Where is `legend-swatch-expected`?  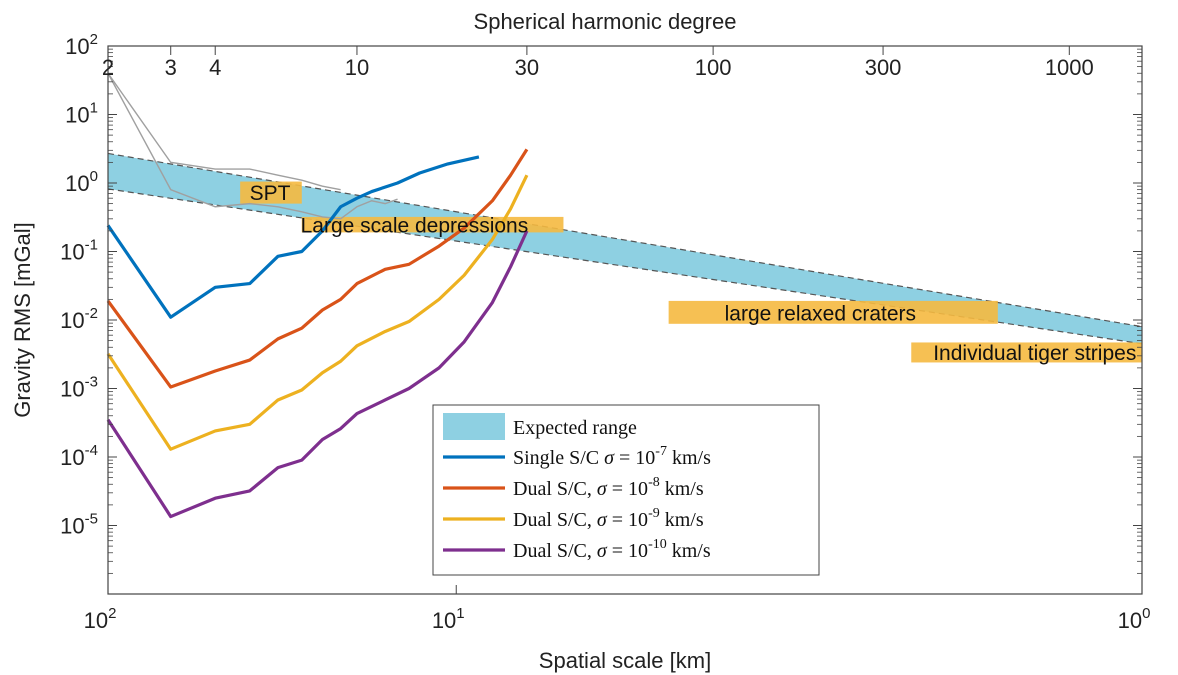 legend-swatch-expected is located at coordinates (474, 426).